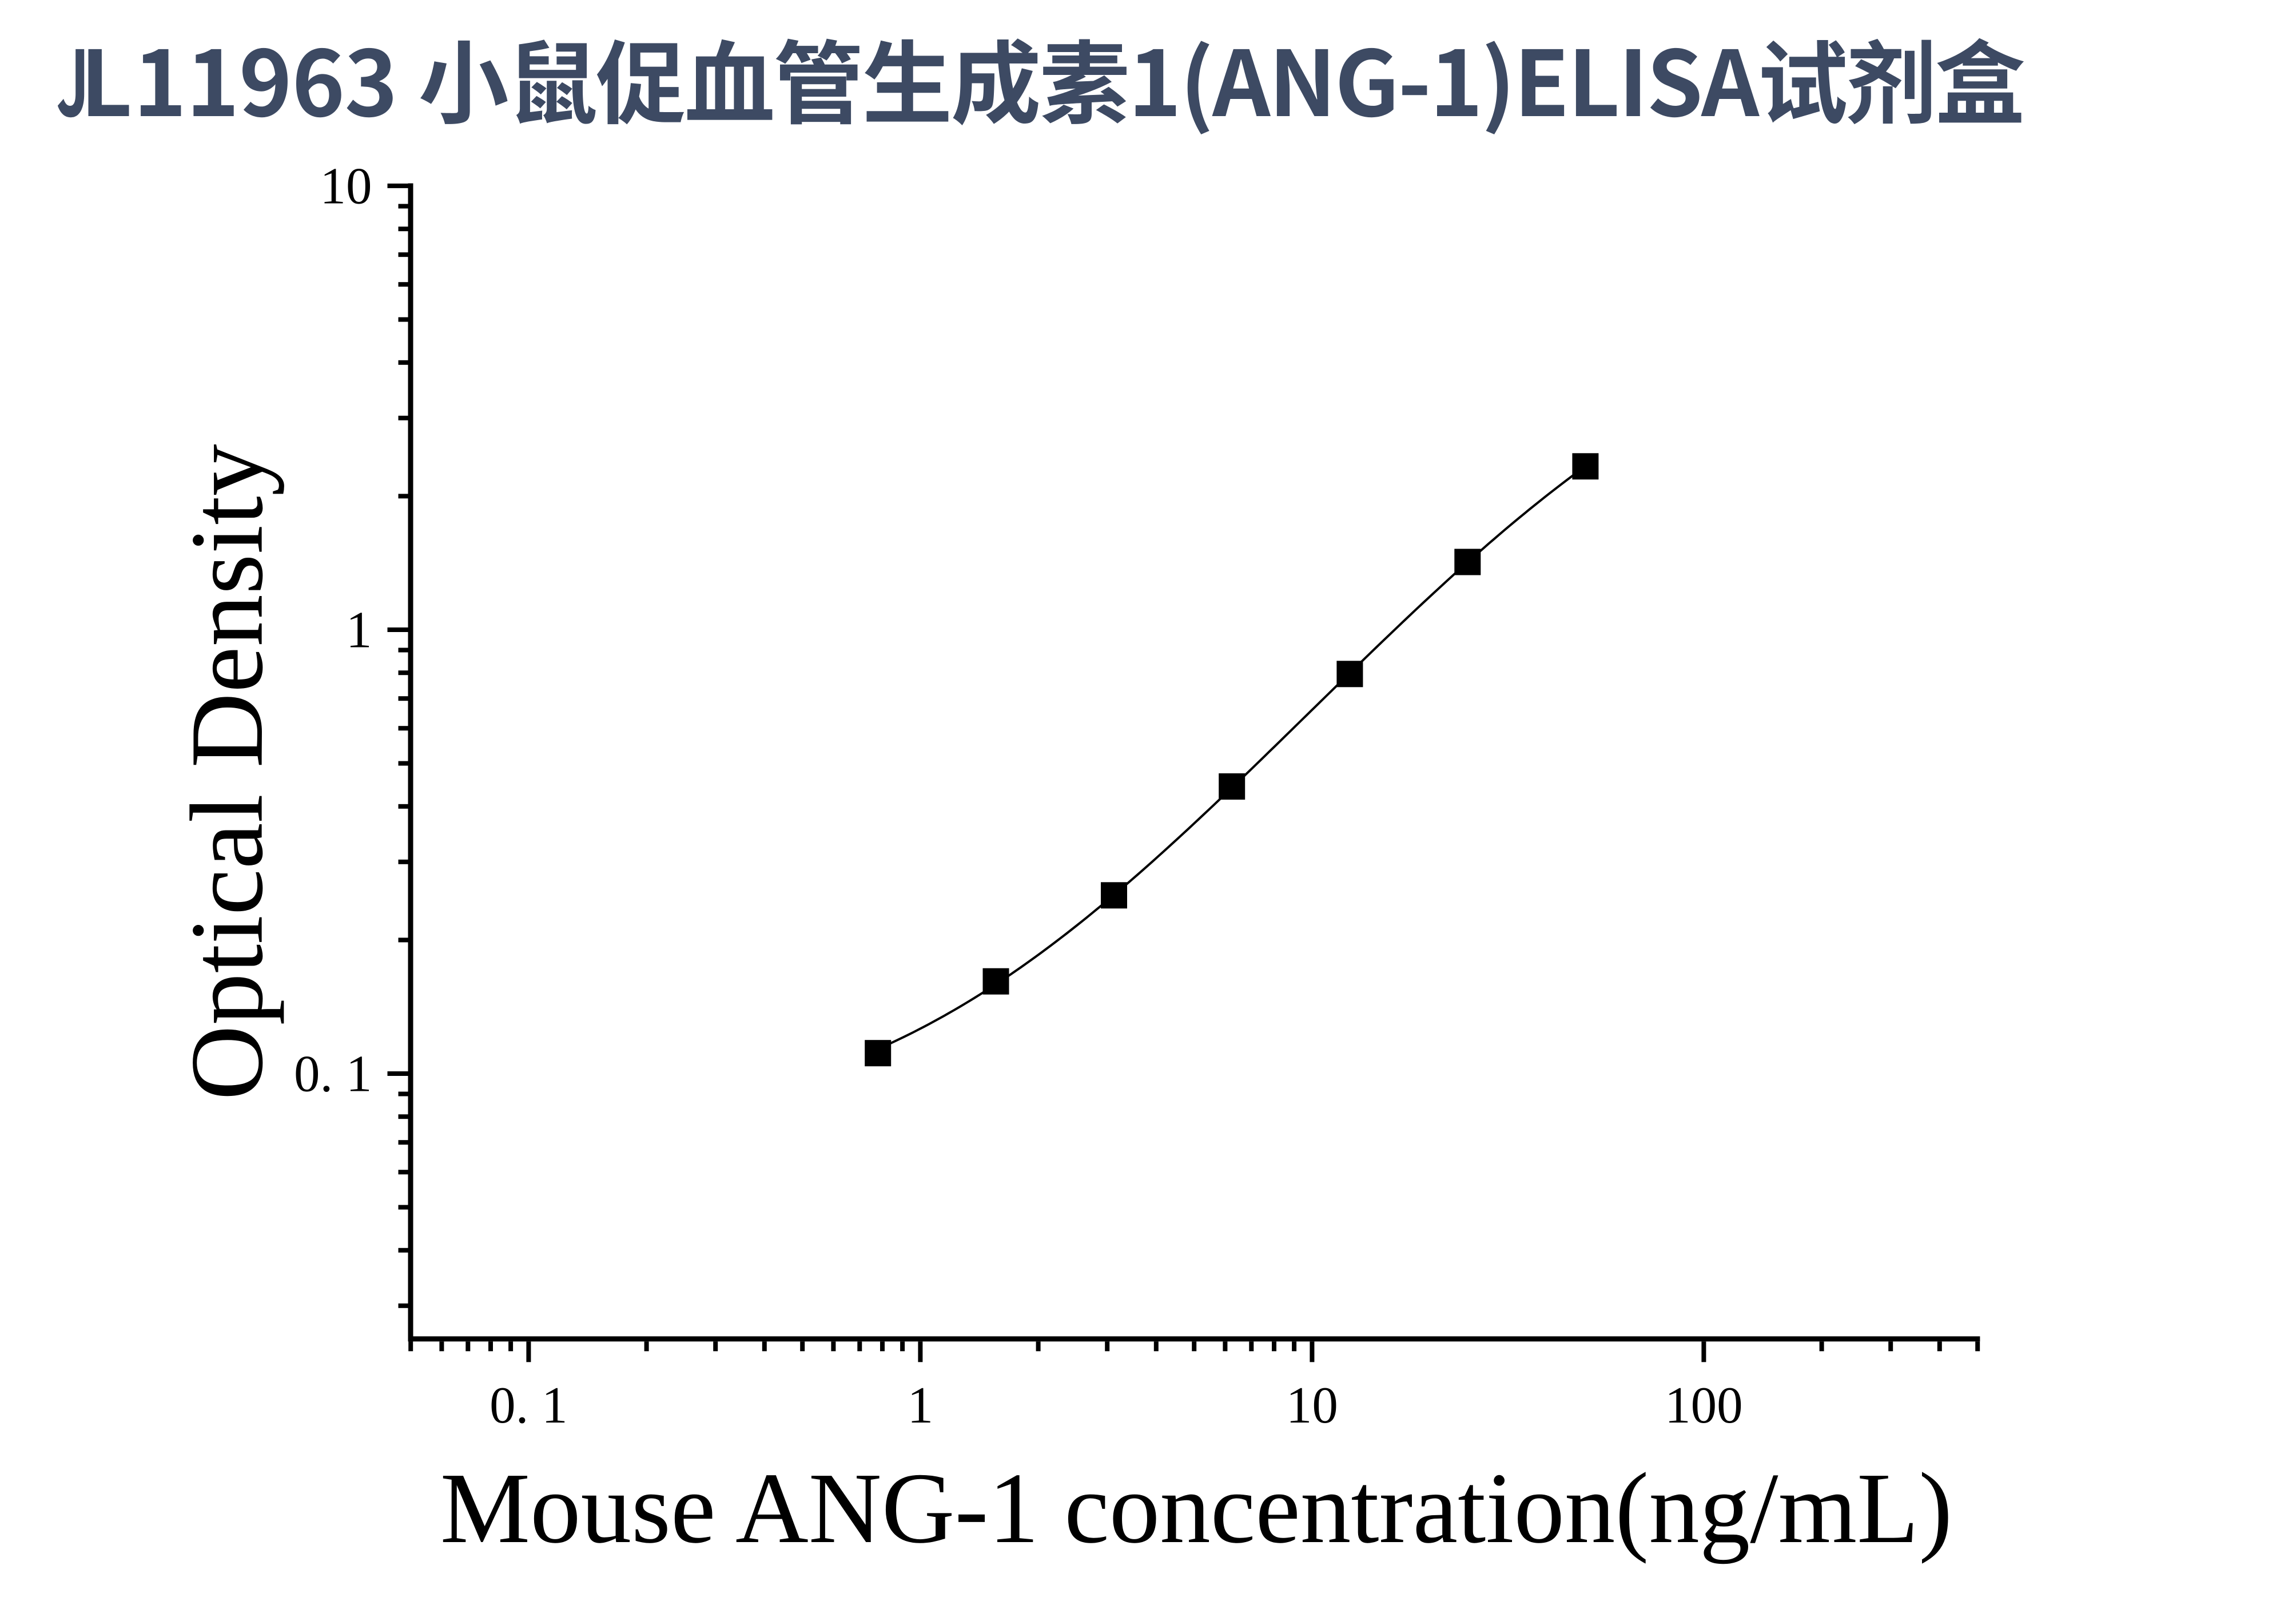 This screenshot has height=1605, width=2296. What do you see at coordinates (227, 772) in the screenshot?
I see `svg-text: Optical Density` at bounding box center [227, 772].